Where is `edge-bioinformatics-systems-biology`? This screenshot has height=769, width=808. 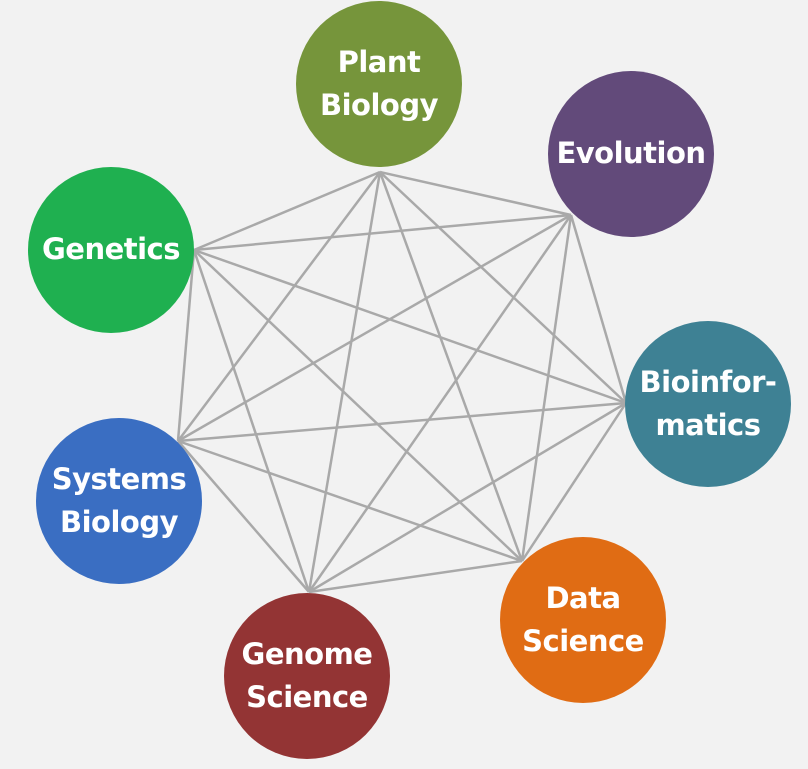
edge-bioinformatics-systems-biology is located at coordinates (402, 422).